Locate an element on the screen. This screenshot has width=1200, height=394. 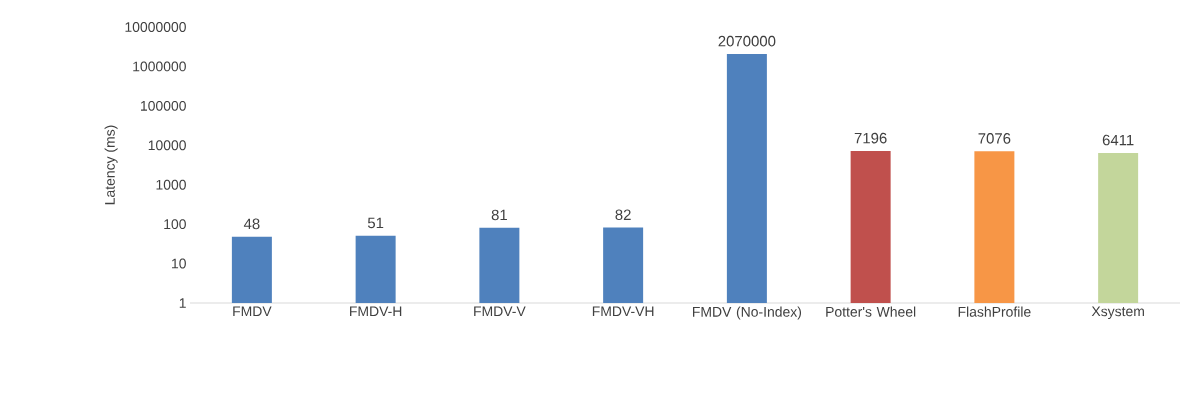
y-tick-label: 10 is located at coordinates (179, 263).